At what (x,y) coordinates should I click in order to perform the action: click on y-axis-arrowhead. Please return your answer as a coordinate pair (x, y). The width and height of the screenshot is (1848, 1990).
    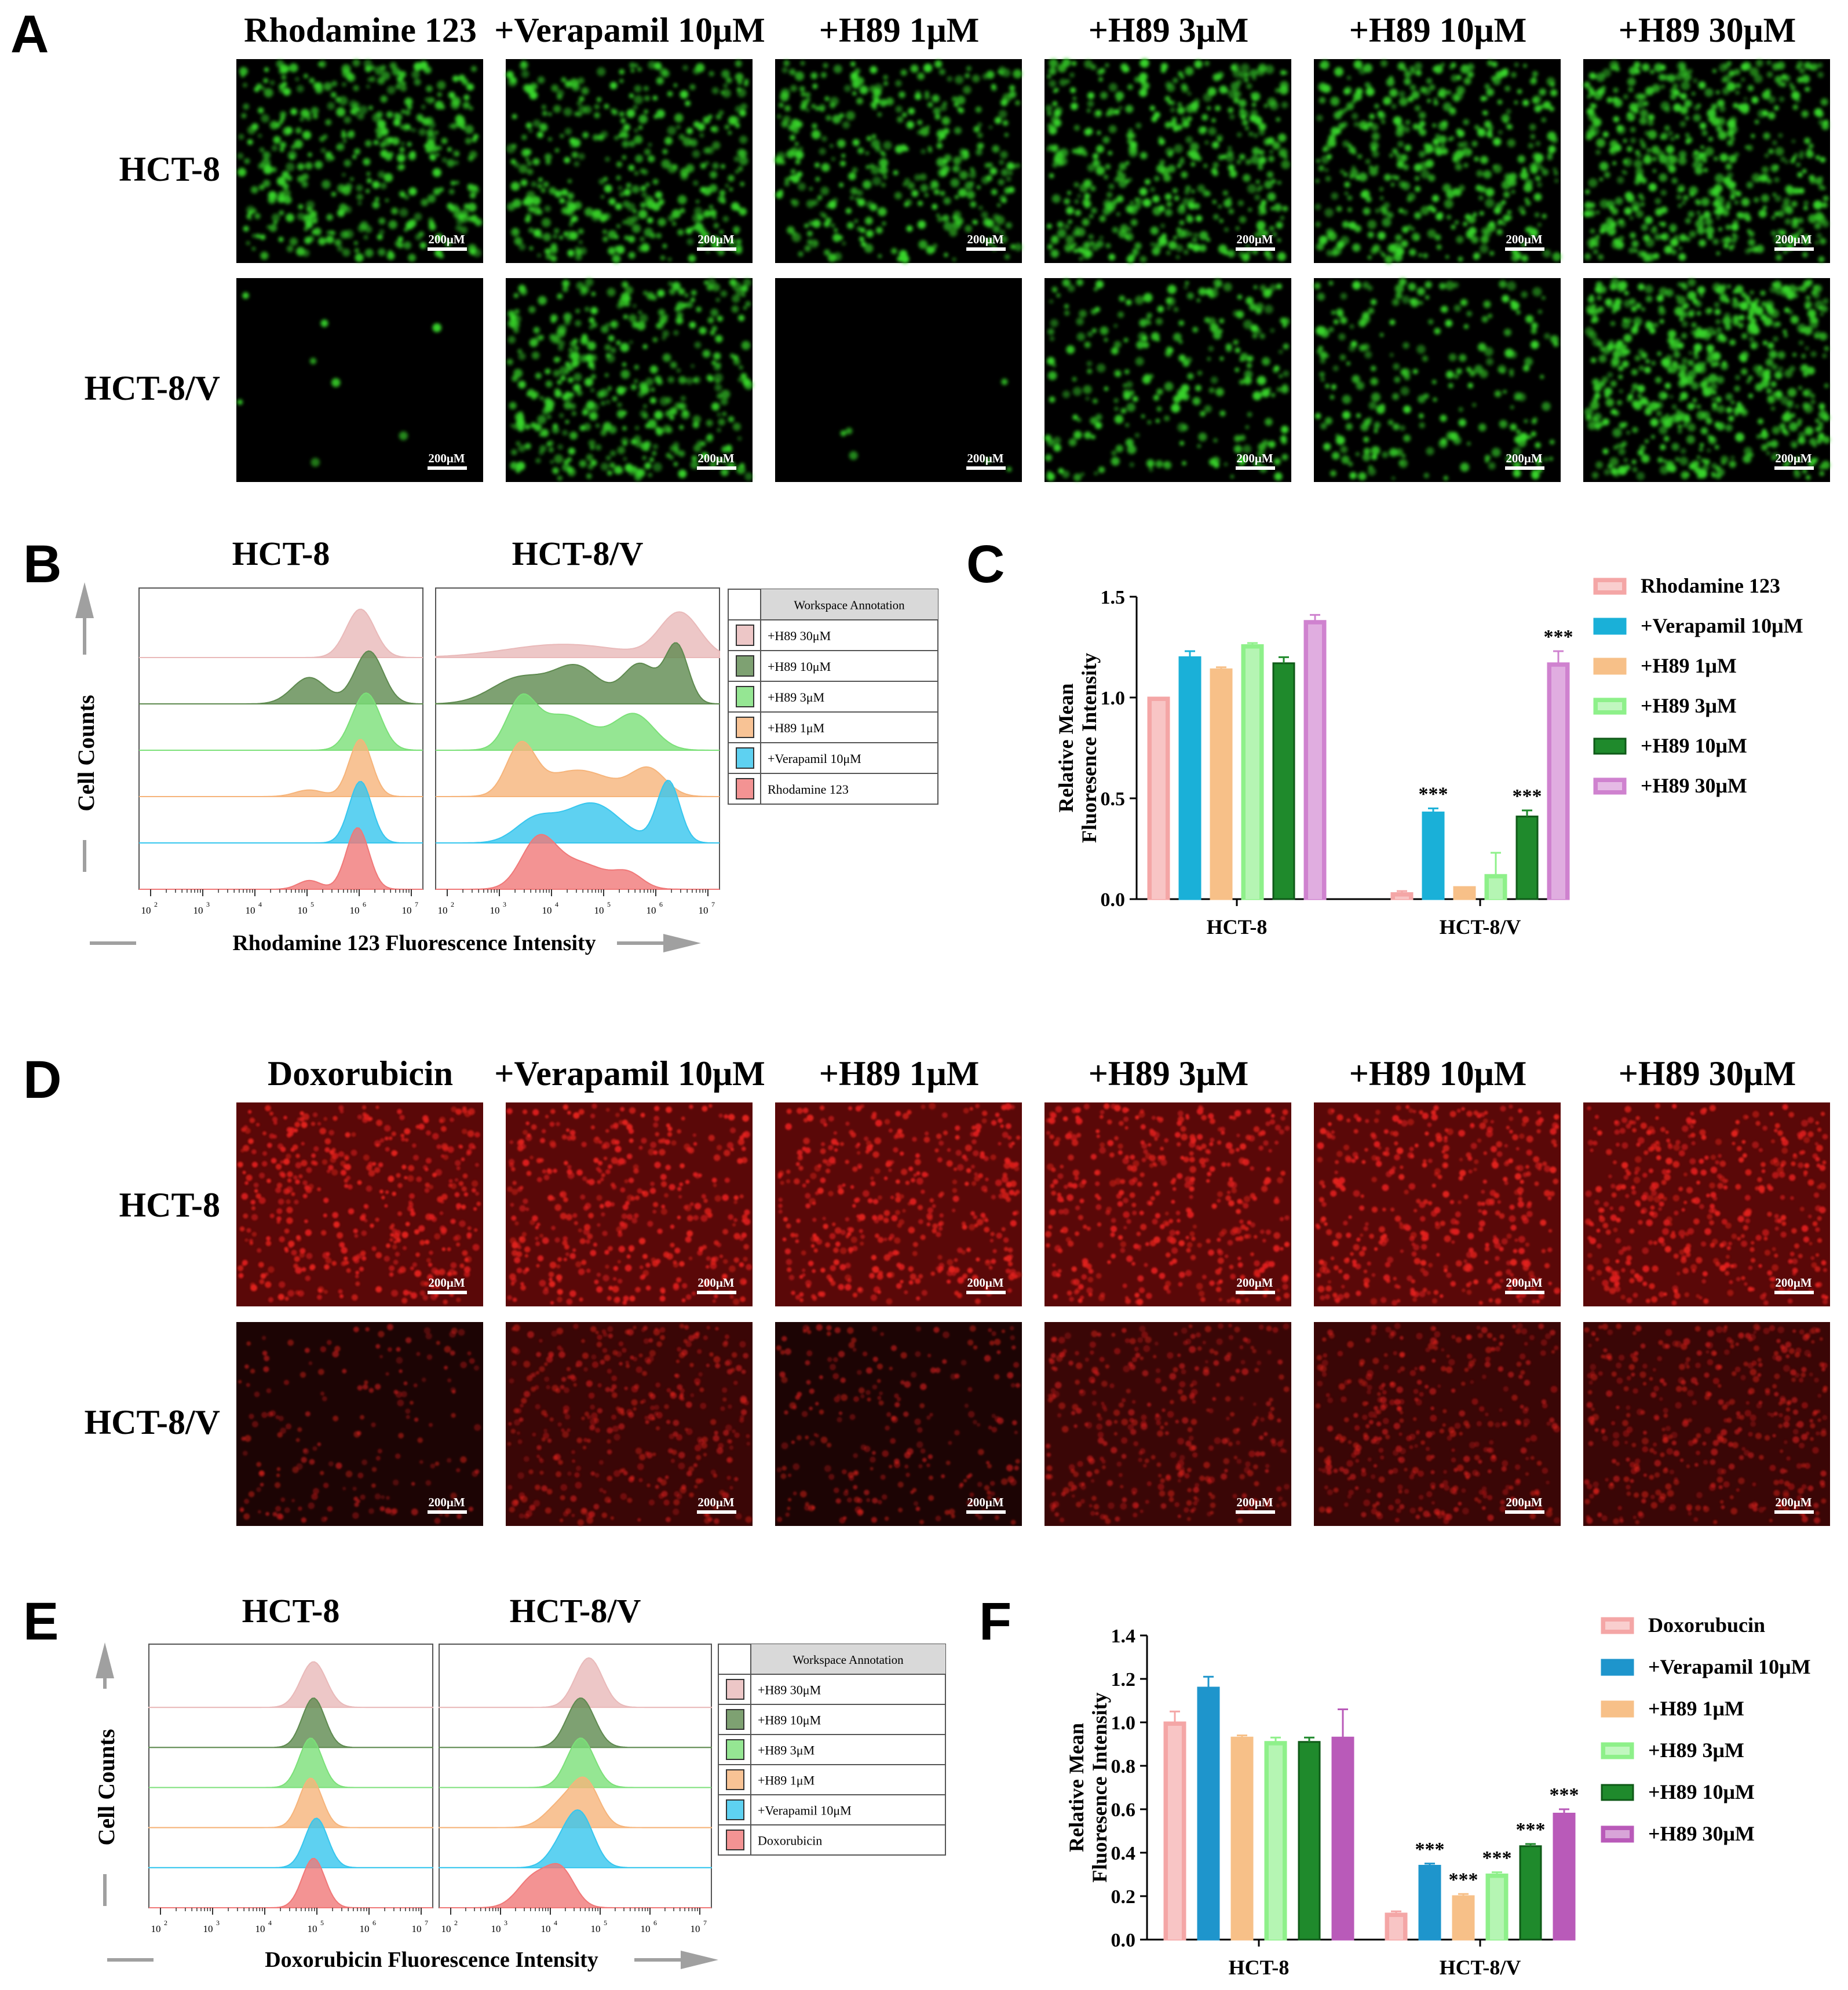
    Looking at the image, I should click on (85, 600).